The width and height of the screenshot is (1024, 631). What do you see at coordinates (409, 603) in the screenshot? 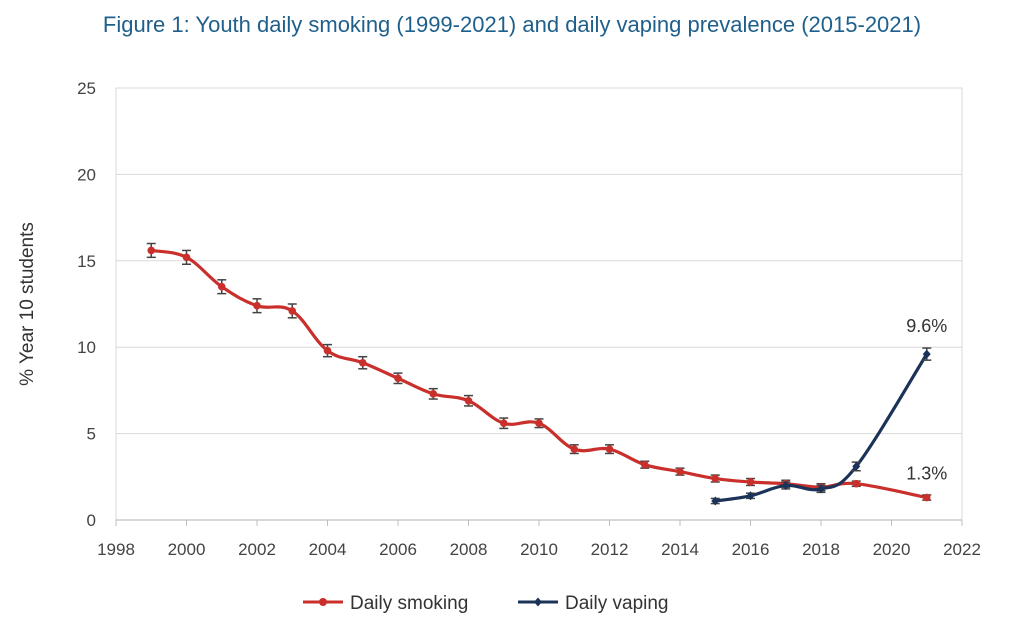
I see `legend-label-daily-smoking: Daily smoking` at bounding box center [409, 603].